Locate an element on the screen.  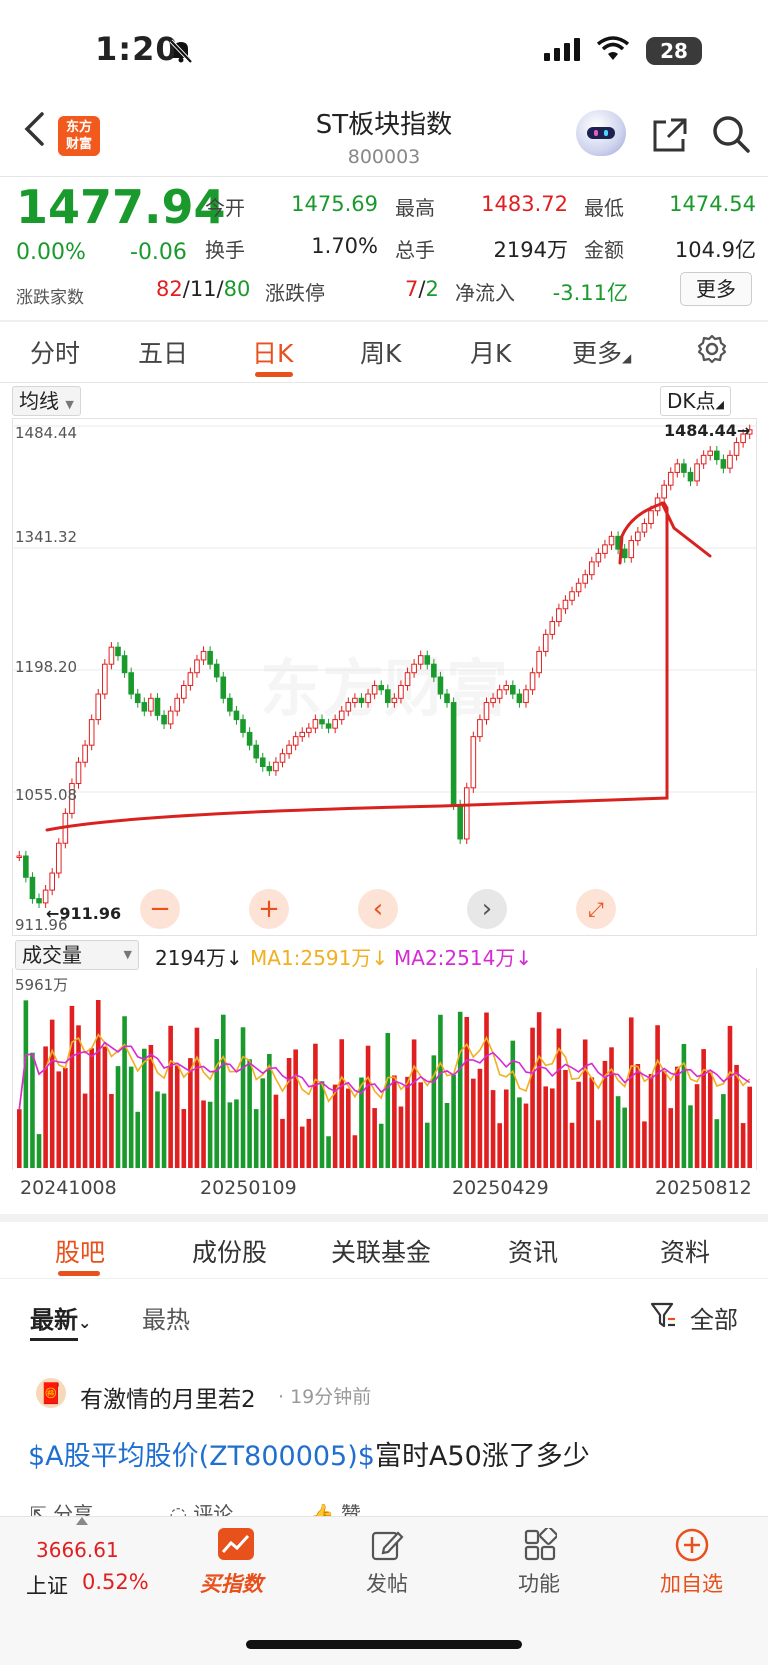
buy-index-label: 买指数 is located at coordinates (231, 1584).